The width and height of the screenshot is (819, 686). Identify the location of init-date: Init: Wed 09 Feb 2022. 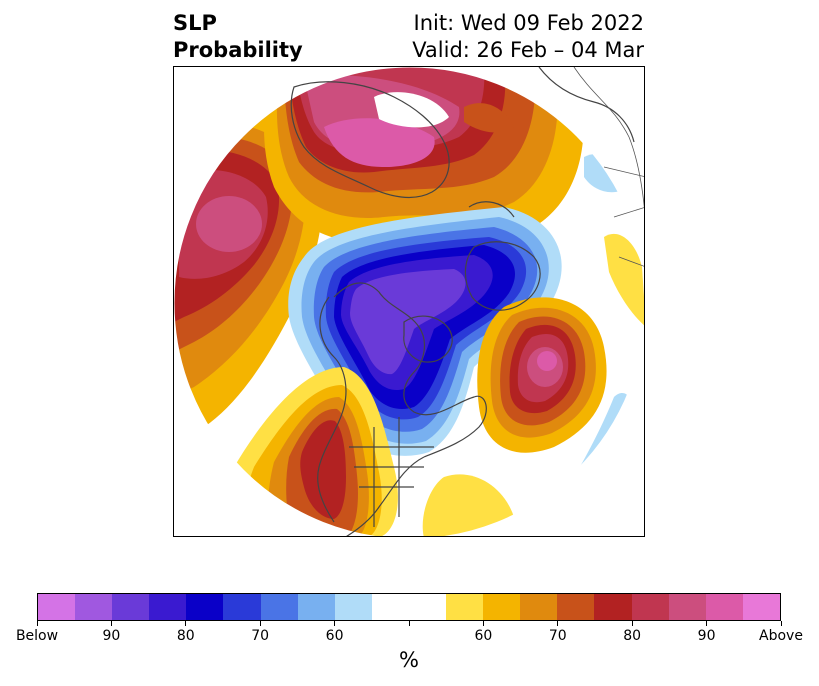
(528, 23).